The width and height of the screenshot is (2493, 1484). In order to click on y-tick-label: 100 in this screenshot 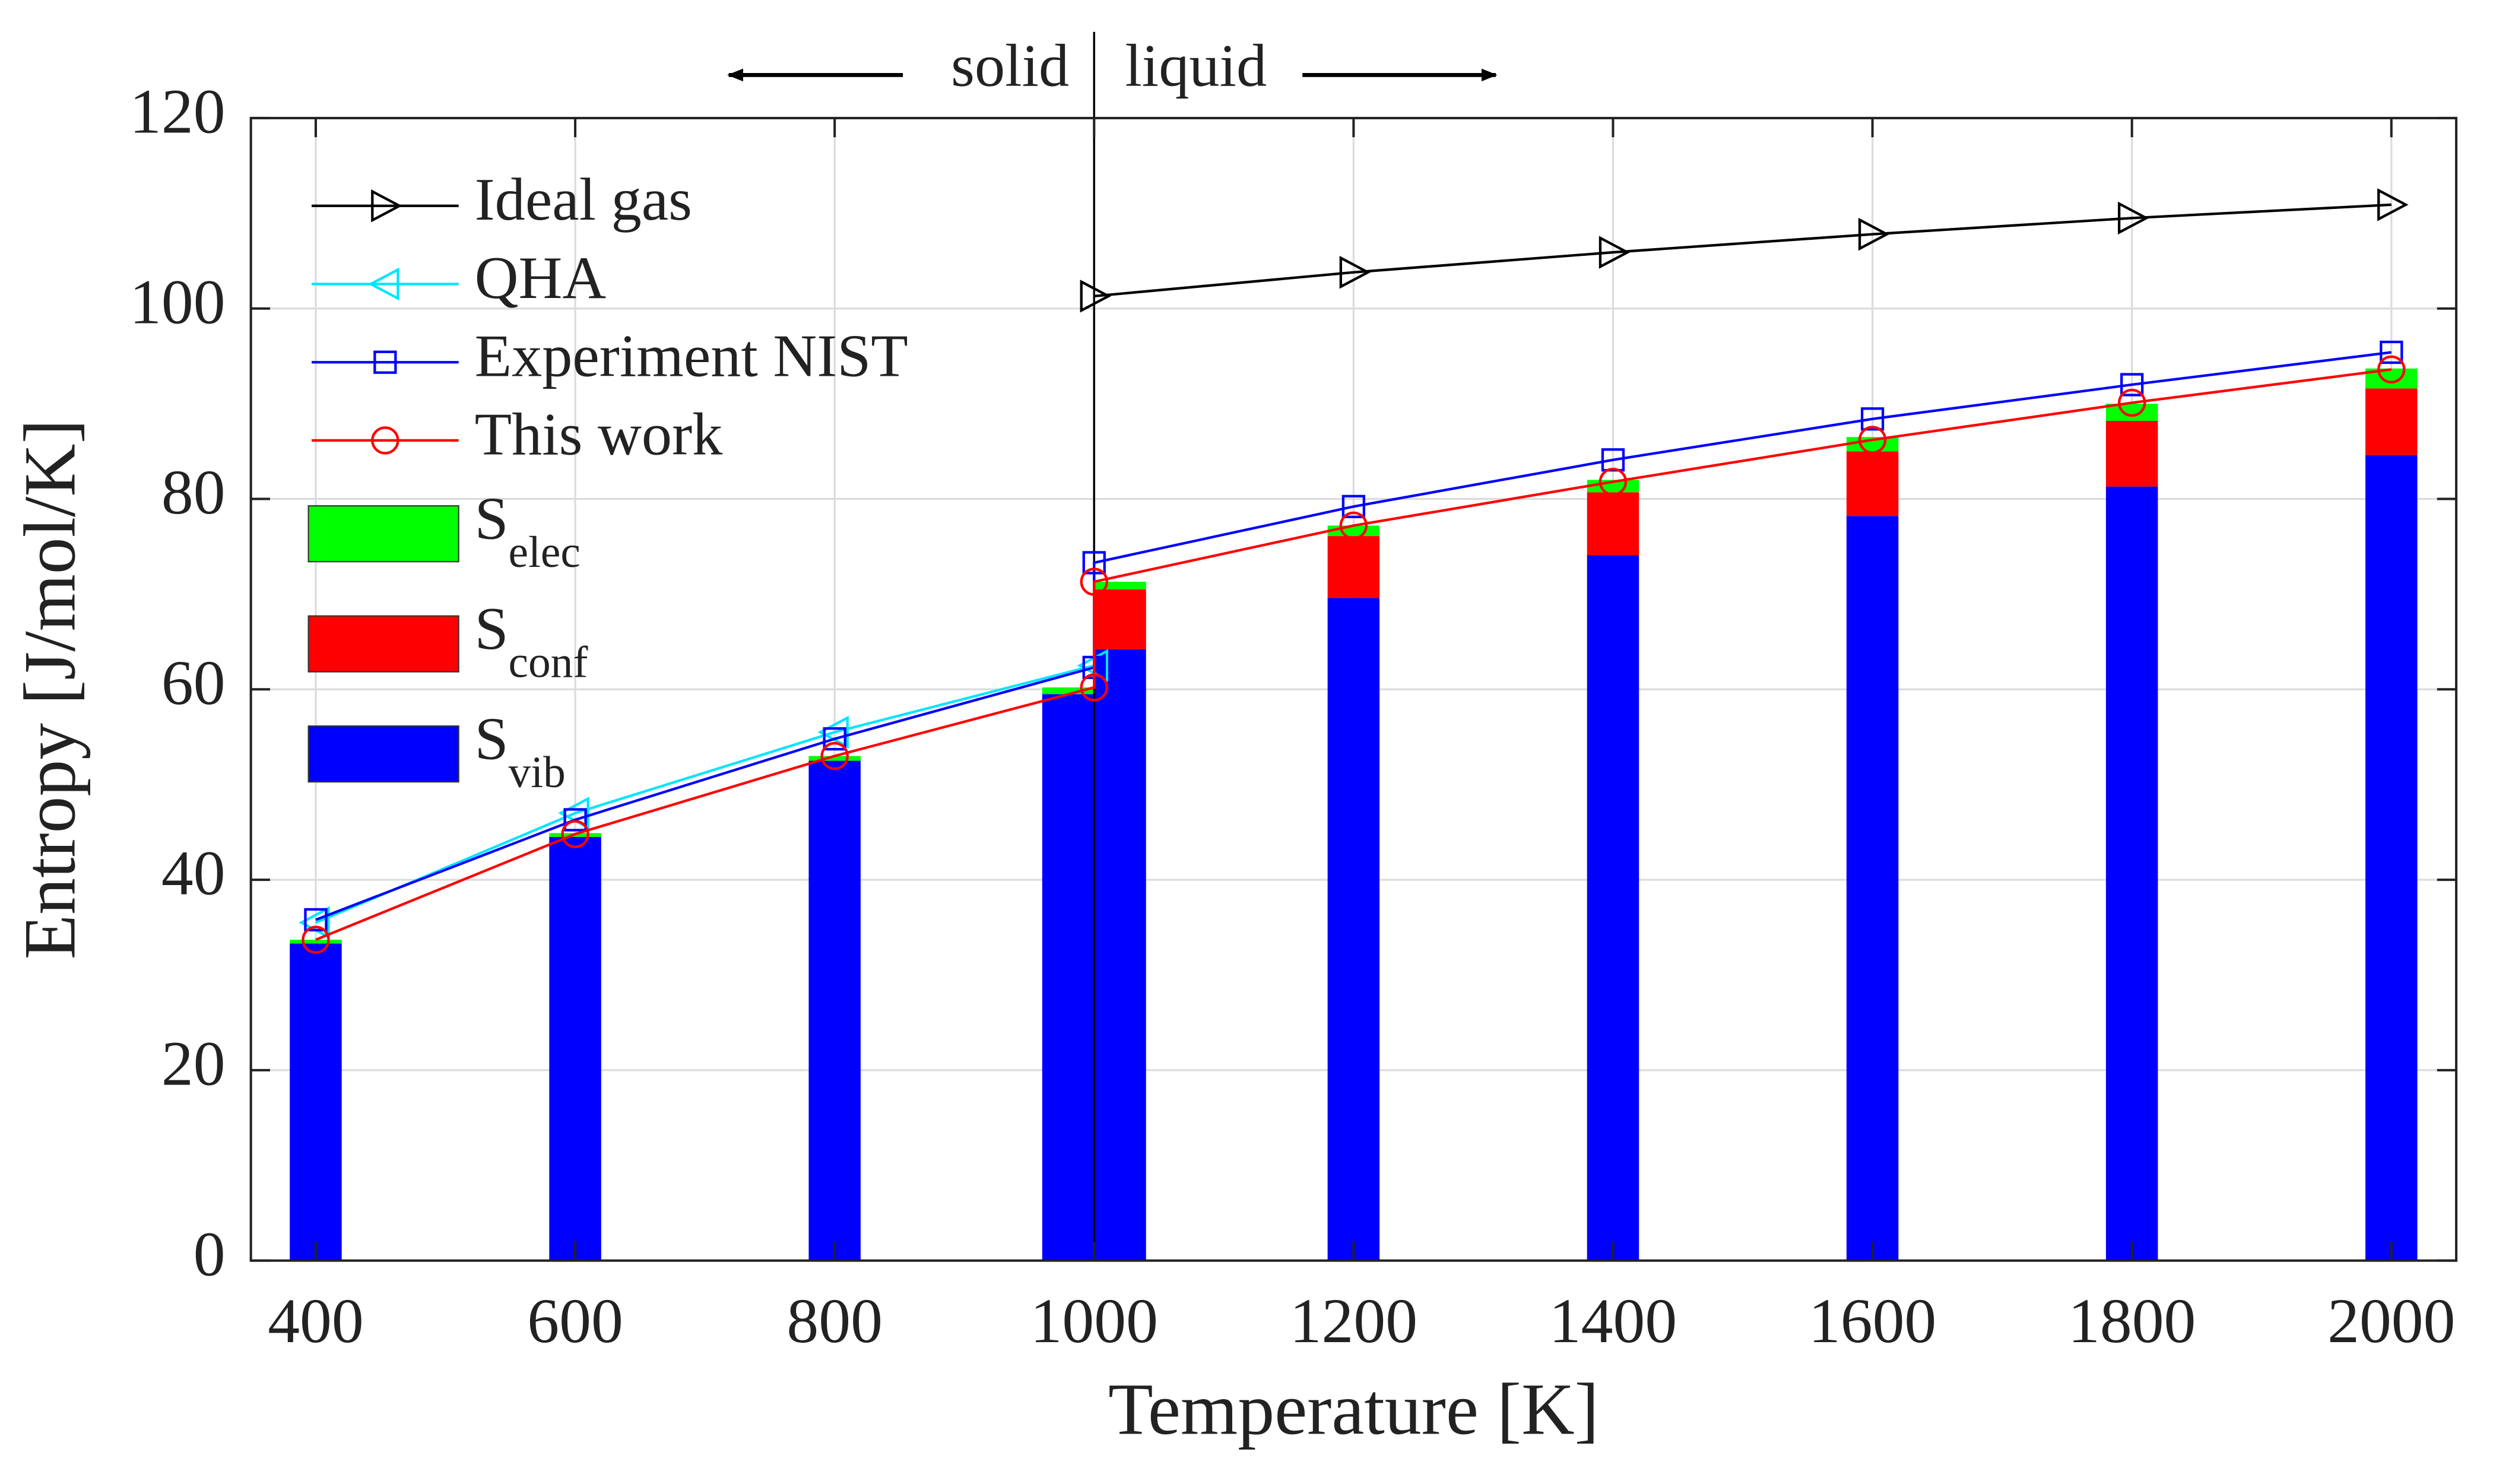, I will do `click(177, 302)`.